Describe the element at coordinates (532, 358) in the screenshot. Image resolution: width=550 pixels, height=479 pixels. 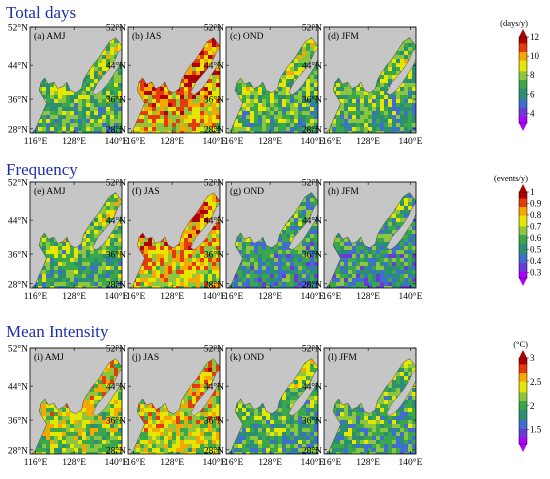
I see `colorbar-tick-label: 3` at that location.